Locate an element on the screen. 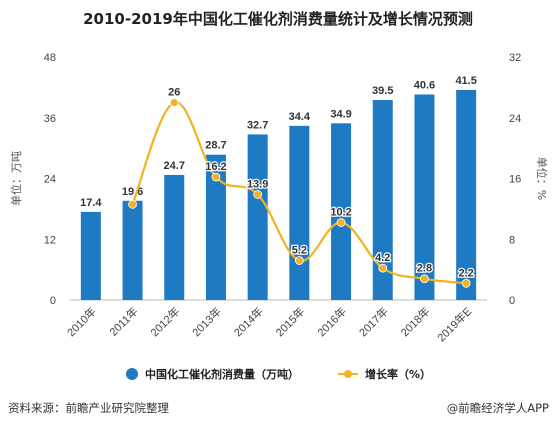  x-tick-label: 2019年E is located at coordinates (454, 324).